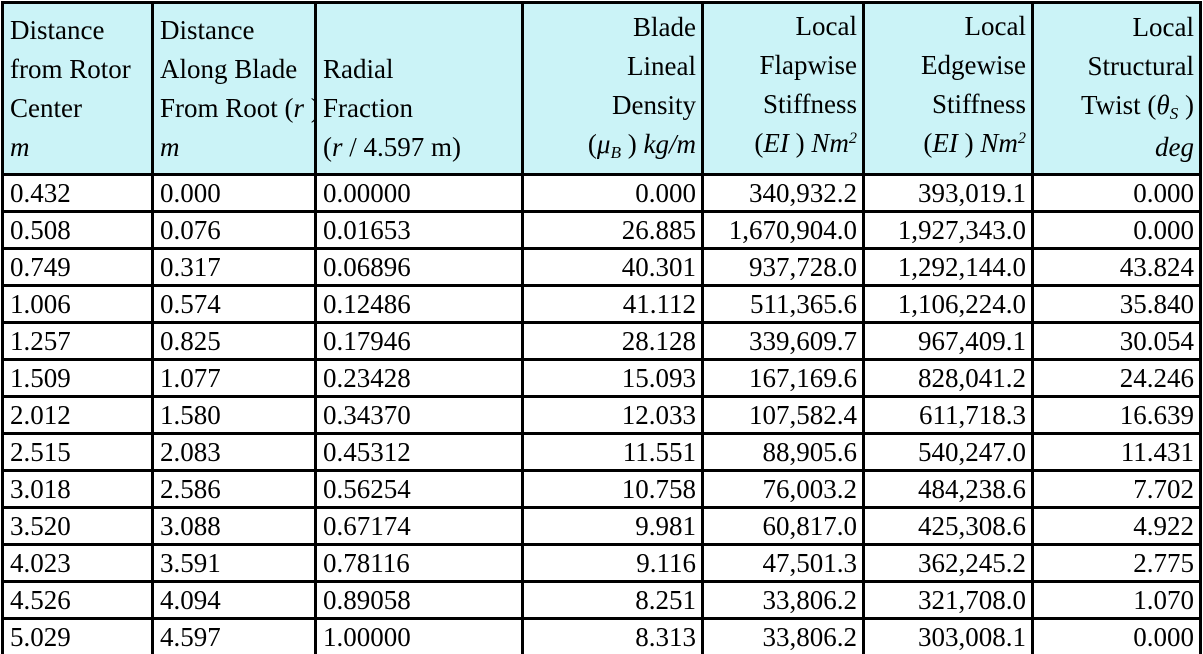 Image resolution: width=1203 pixels, height=654 pixels. I want to click on cell-blade-lineal-density: 9.981, so click(612, 526).